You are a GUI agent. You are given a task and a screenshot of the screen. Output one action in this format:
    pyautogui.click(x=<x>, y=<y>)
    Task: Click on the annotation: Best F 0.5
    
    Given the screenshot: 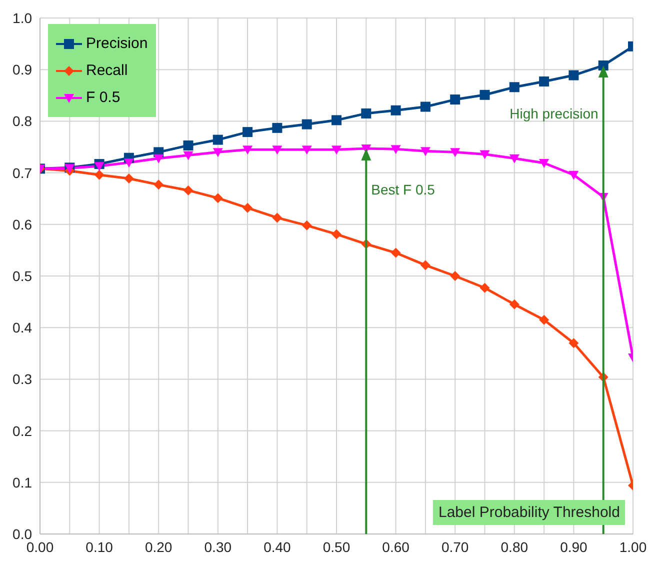 What is the action you would take?
    pyautogui.click(x=403, y=190)
    